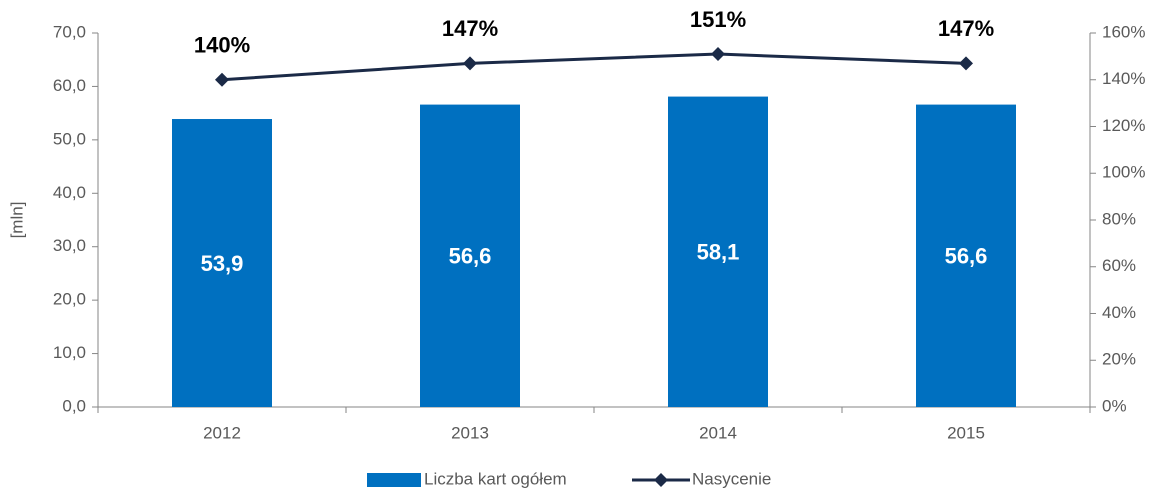 The height and width of the screenshot is (490, 1168). I want to click on line-value-label: 140%, so click(222, 45).